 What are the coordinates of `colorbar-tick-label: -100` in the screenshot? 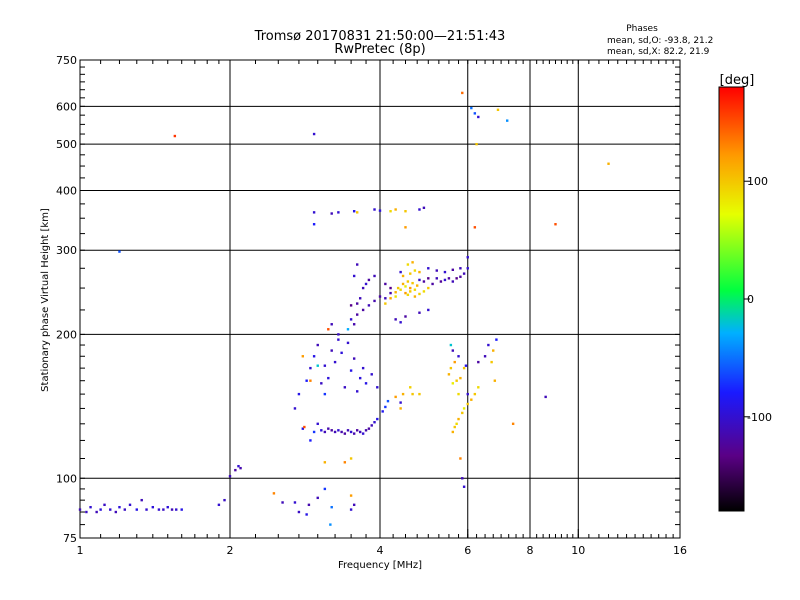 It's located at (759, 417).